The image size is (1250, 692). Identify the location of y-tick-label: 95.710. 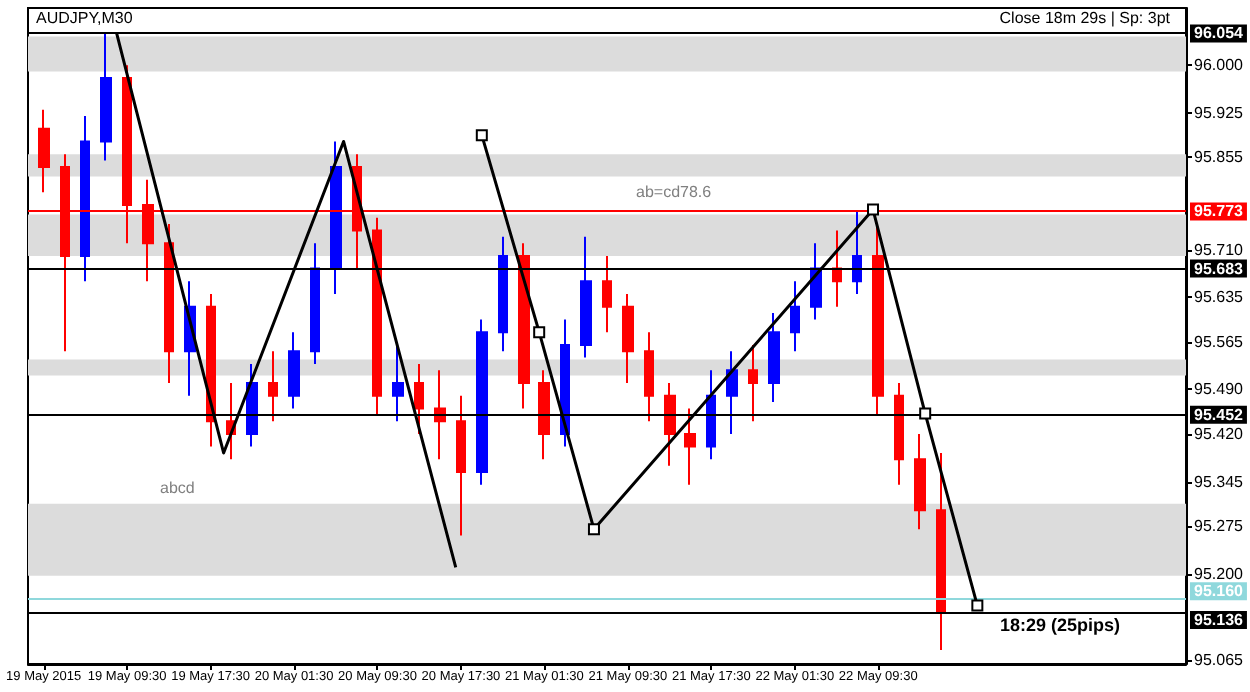
(1219, 249).